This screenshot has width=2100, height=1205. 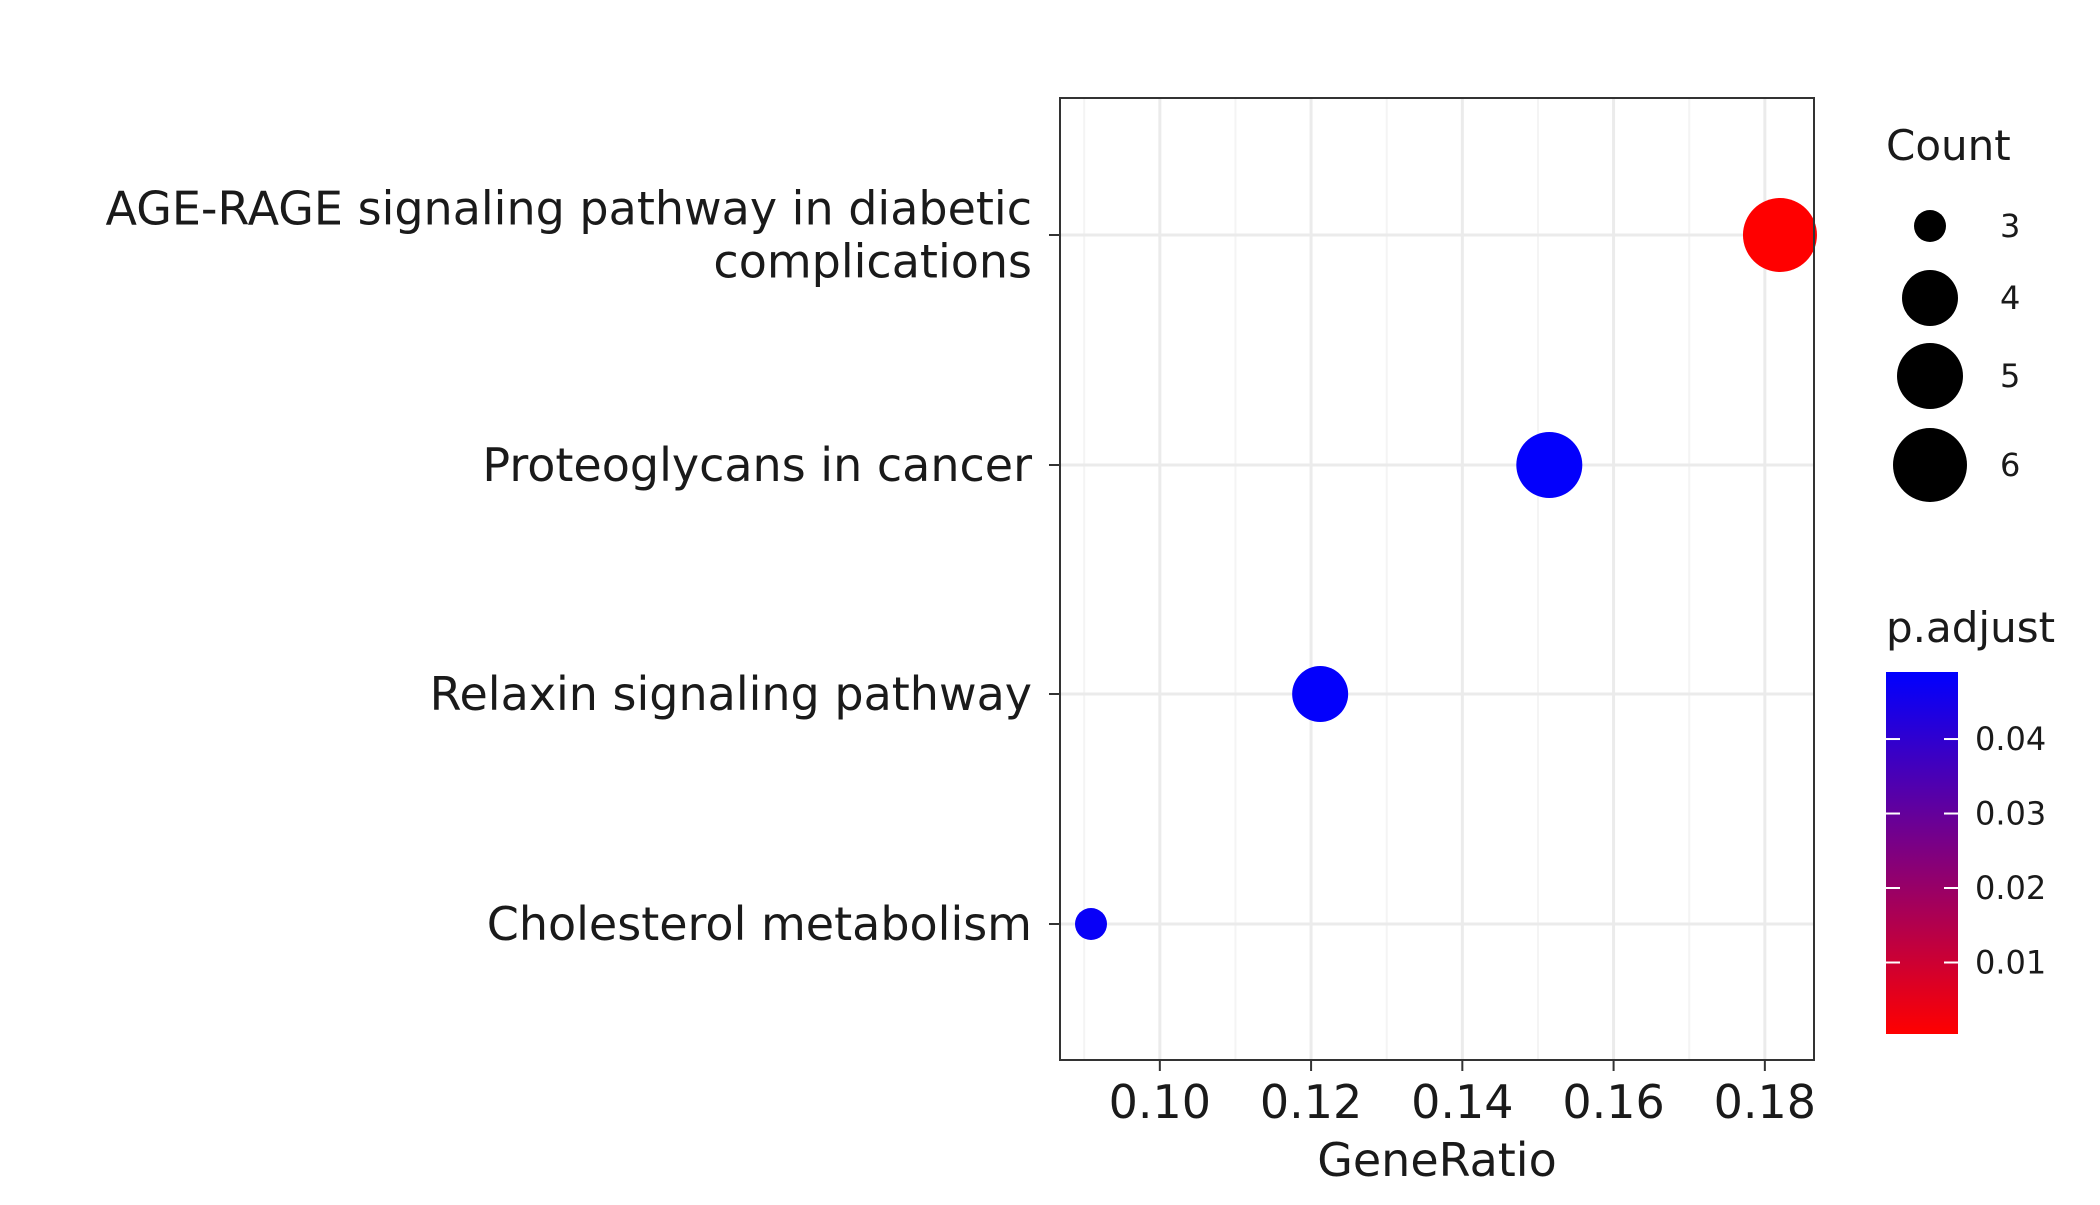 What do you see at coordinates (2010, 465) in the screenshot?
I see `count-legend-label: 6` at bounding box center [2010, 465].